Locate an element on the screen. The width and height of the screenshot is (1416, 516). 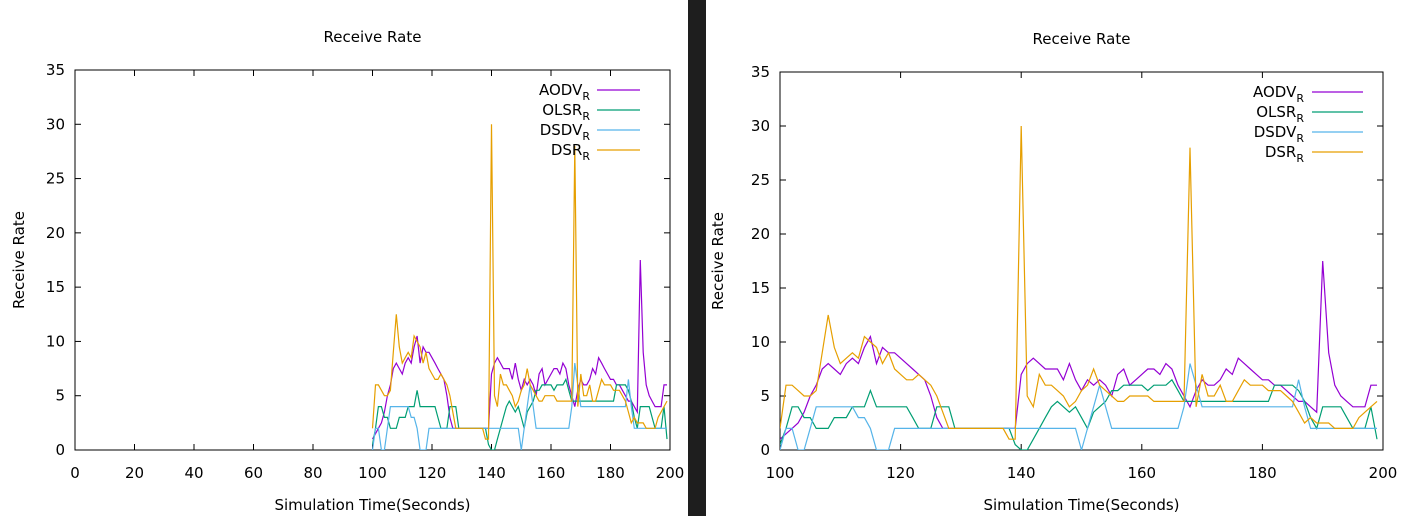
x-tick-label: 60 is located at coordinates (253, 473).